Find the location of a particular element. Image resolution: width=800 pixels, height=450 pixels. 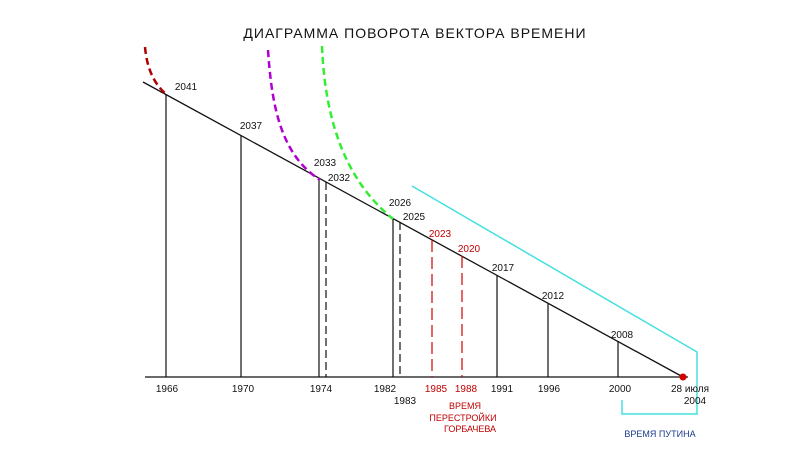

perestroika-note: ПЕРЕСТРОЙКИ is located at coordinates (462, 417).